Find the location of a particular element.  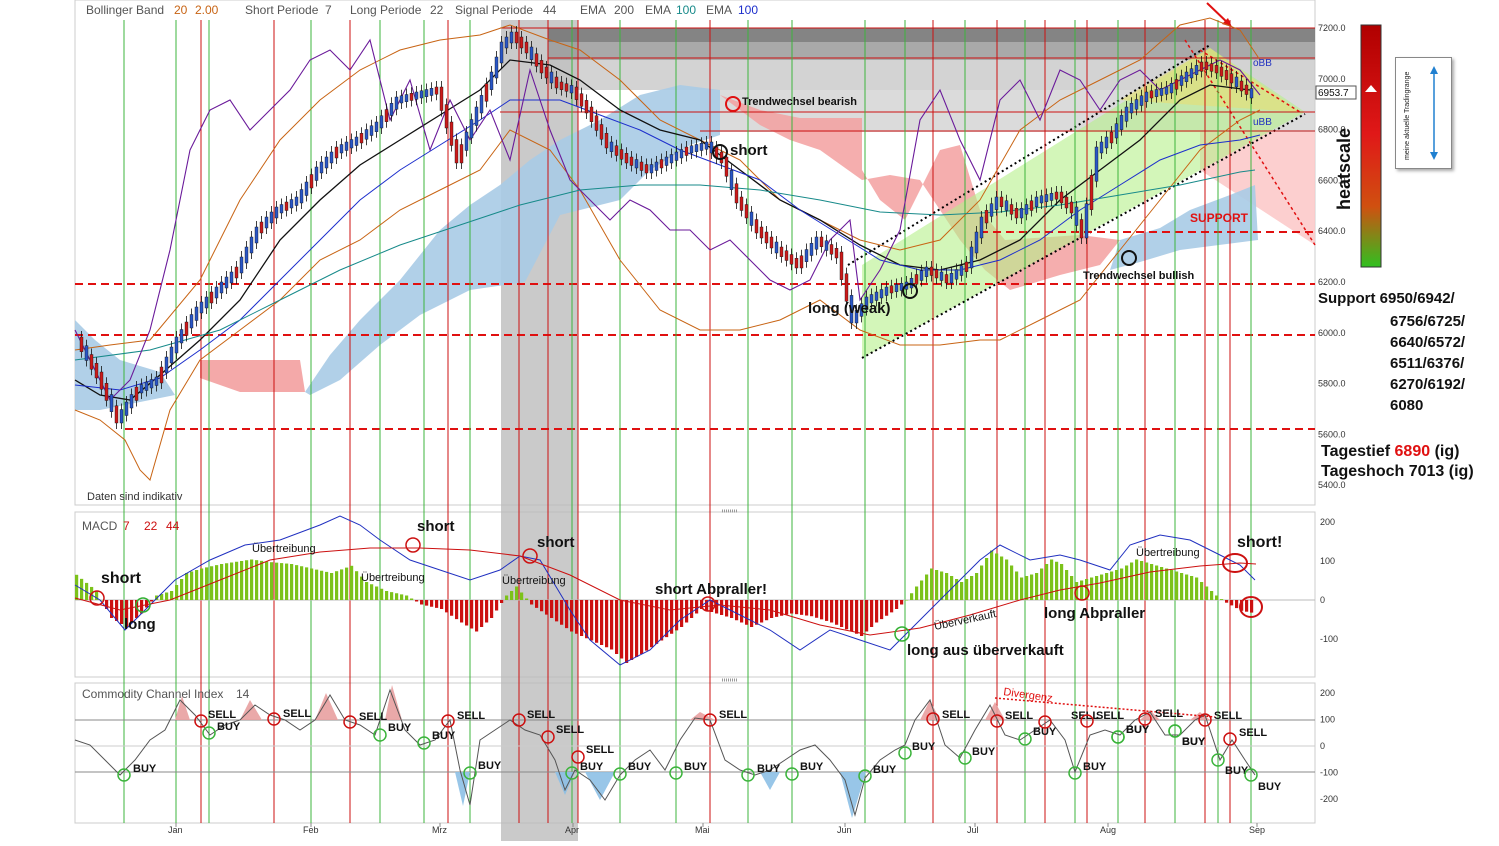

resistance-zone-top is located at coordinates (931, 35).